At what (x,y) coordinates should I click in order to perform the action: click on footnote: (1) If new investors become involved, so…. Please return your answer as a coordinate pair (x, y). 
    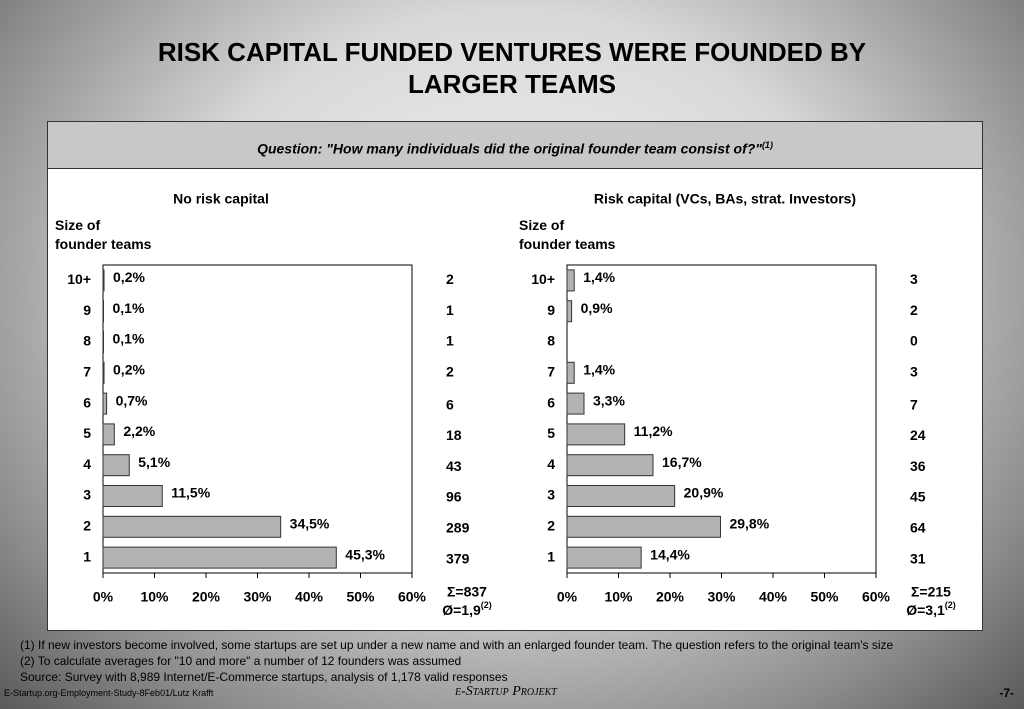
    Looking at the image, I should click on (457, 645).